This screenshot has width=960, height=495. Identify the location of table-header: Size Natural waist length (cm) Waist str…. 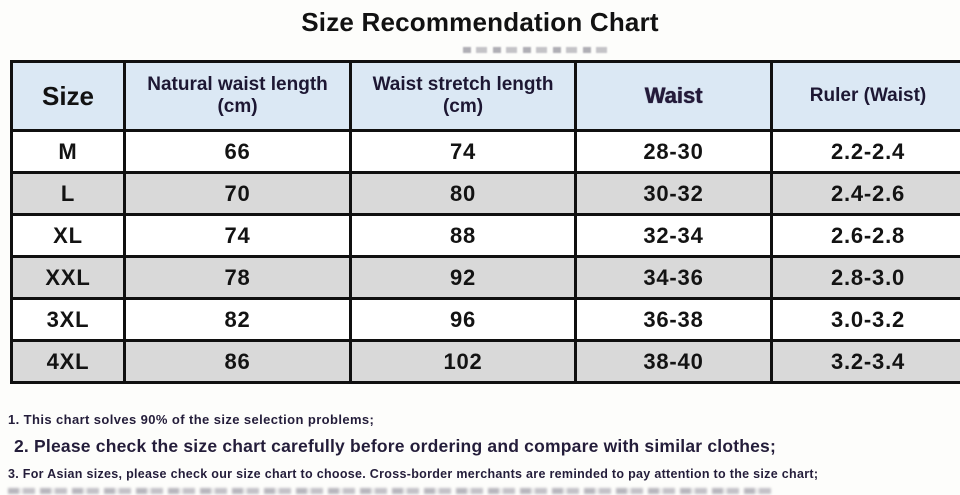
(486, 96).